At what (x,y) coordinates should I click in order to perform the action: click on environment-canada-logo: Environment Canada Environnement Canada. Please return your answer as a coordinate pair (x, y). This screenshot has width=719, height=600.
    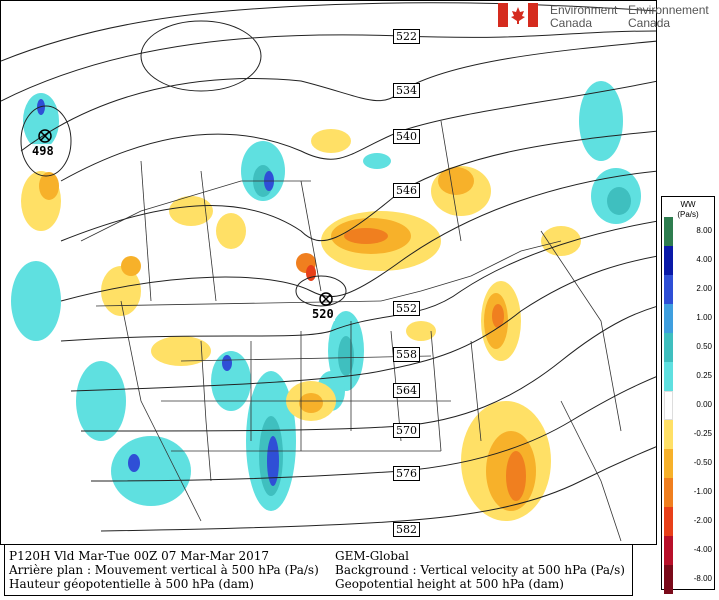
    Looking at the image, I should click on (608, 16).